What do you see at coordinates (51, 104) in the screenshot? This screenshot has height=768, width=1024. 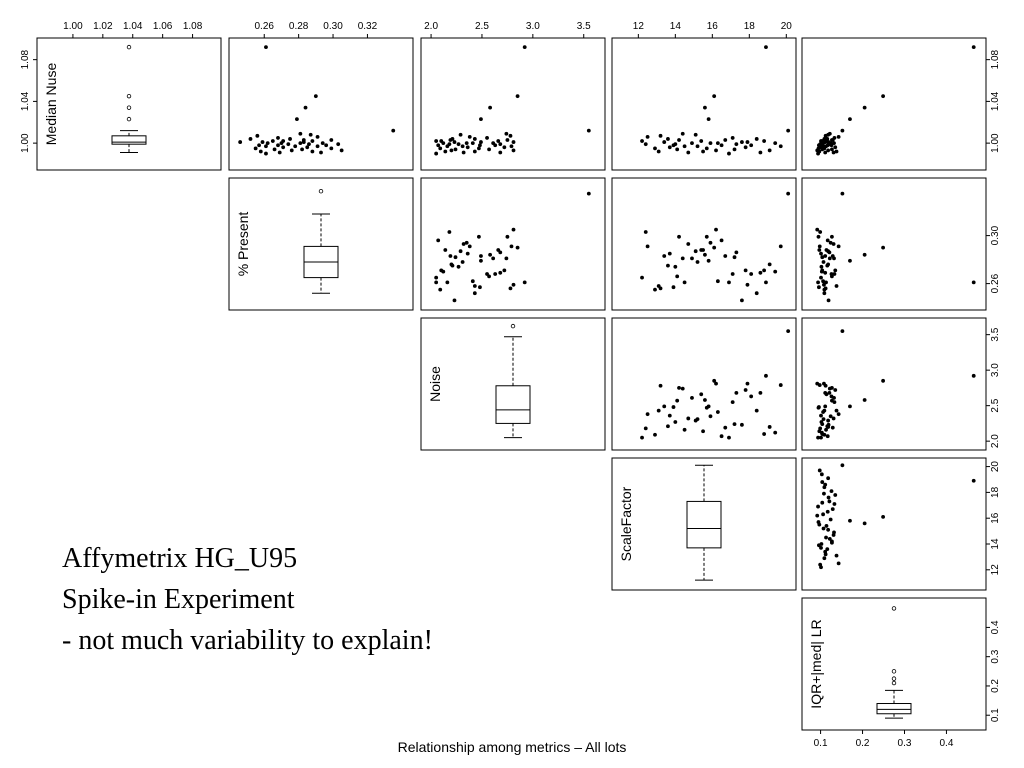 I see `variable-label: Median Nuse` at bounding box center [51, 104].